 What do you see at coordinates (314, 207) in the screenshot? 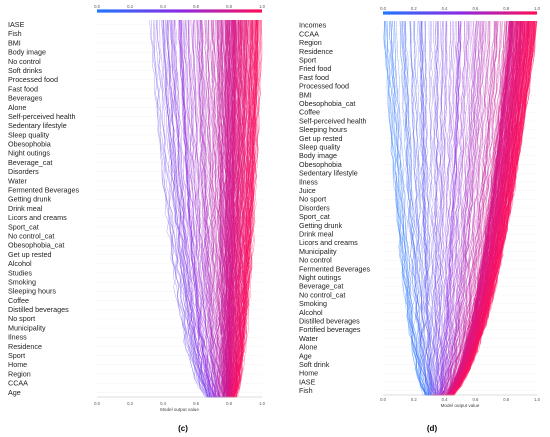
I see `feature-label: Disorders` at bounding box center [314, 207].